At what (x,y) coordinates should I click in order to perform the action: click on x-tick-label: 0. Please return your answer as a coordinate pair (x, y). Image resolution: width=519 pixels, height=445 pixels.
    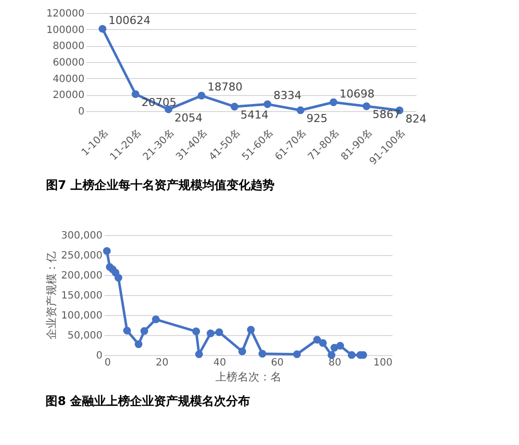
    Looking at the image, I should click on (107, 363).